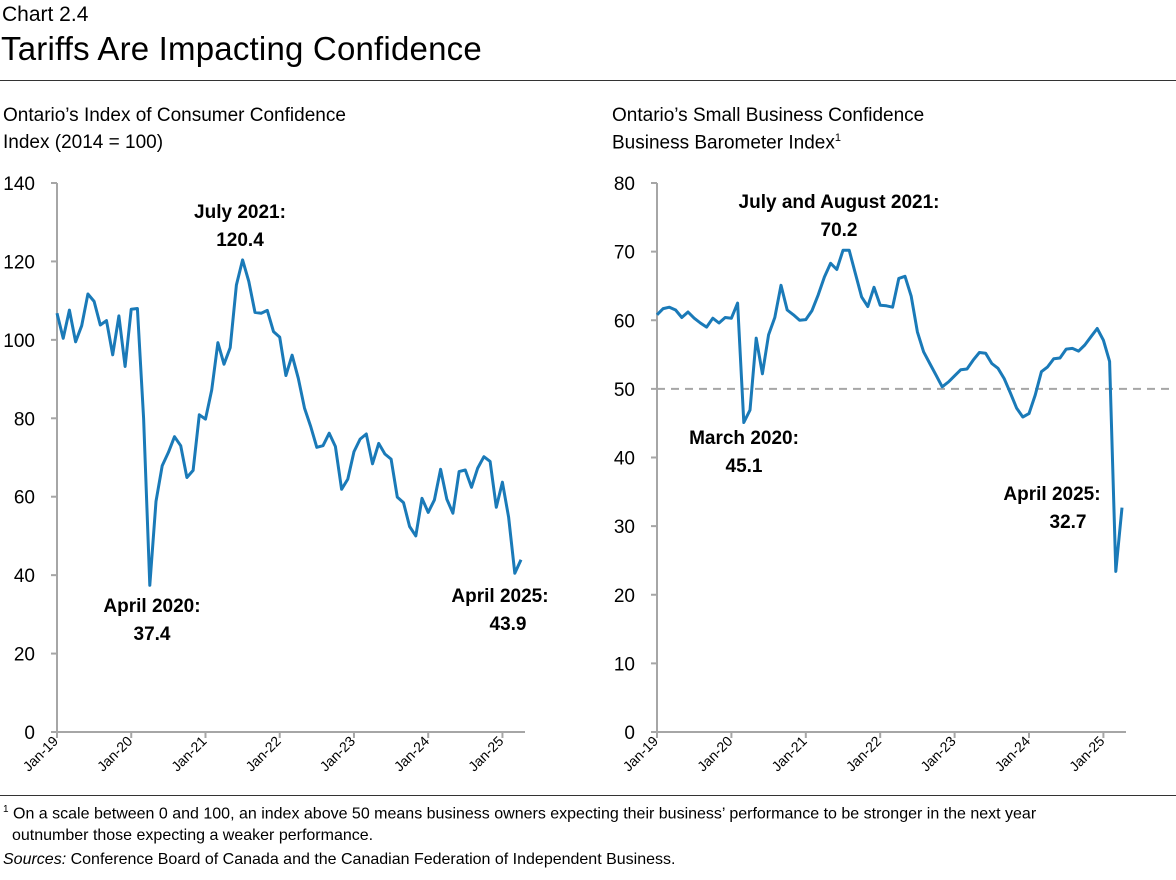 Image resolution: width=1176 pixels, height=880 pixels. Describe the element at coordinates (45, 14) in the screenshot. I see `chart-number: Chart 2.4` at that location.